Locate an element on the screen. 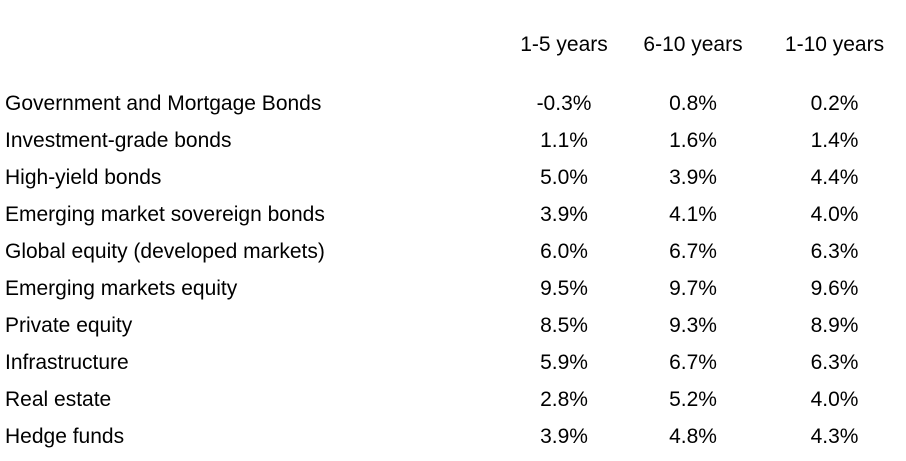 This screenshot has height=461, width=906. table-row: Investment-grade bonds 1.1% 1.6% 1.4% is located at coordinates (453, 140).